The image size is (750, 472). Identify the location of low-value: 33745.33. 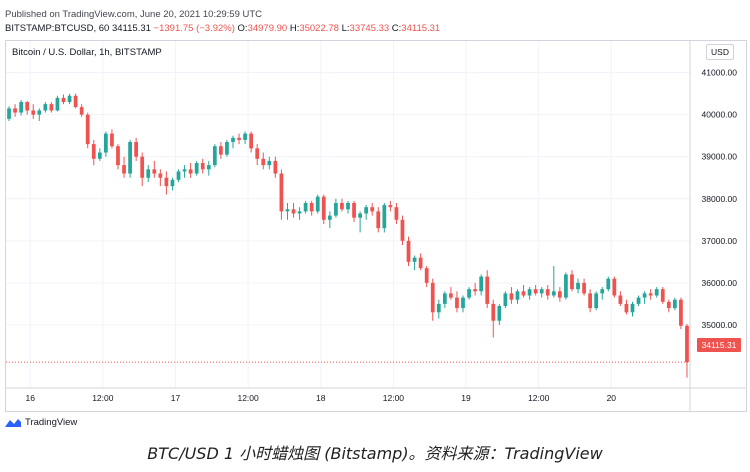
(369, 28).